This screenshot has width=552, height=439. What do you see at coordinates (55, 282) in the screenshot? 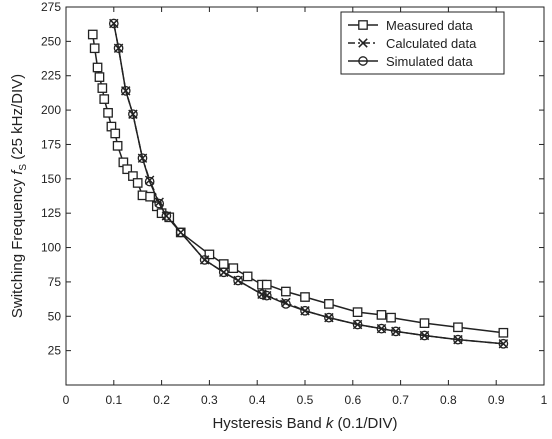
I see `y-tick-label: 75` at bounding box center [55, 282].